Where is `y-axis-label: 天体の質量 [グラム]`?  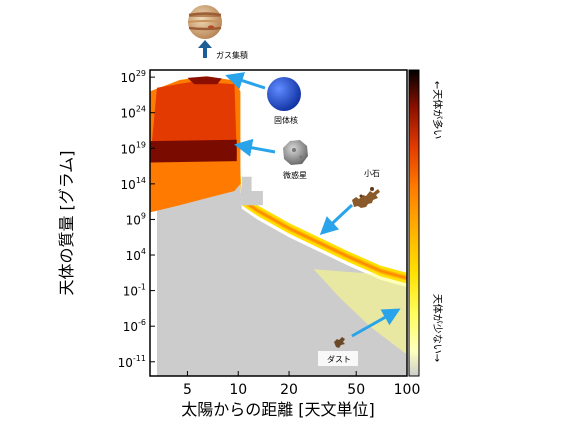
y-axis-label: 天体の質量 [グラム] is located at coordinates (66, 222).